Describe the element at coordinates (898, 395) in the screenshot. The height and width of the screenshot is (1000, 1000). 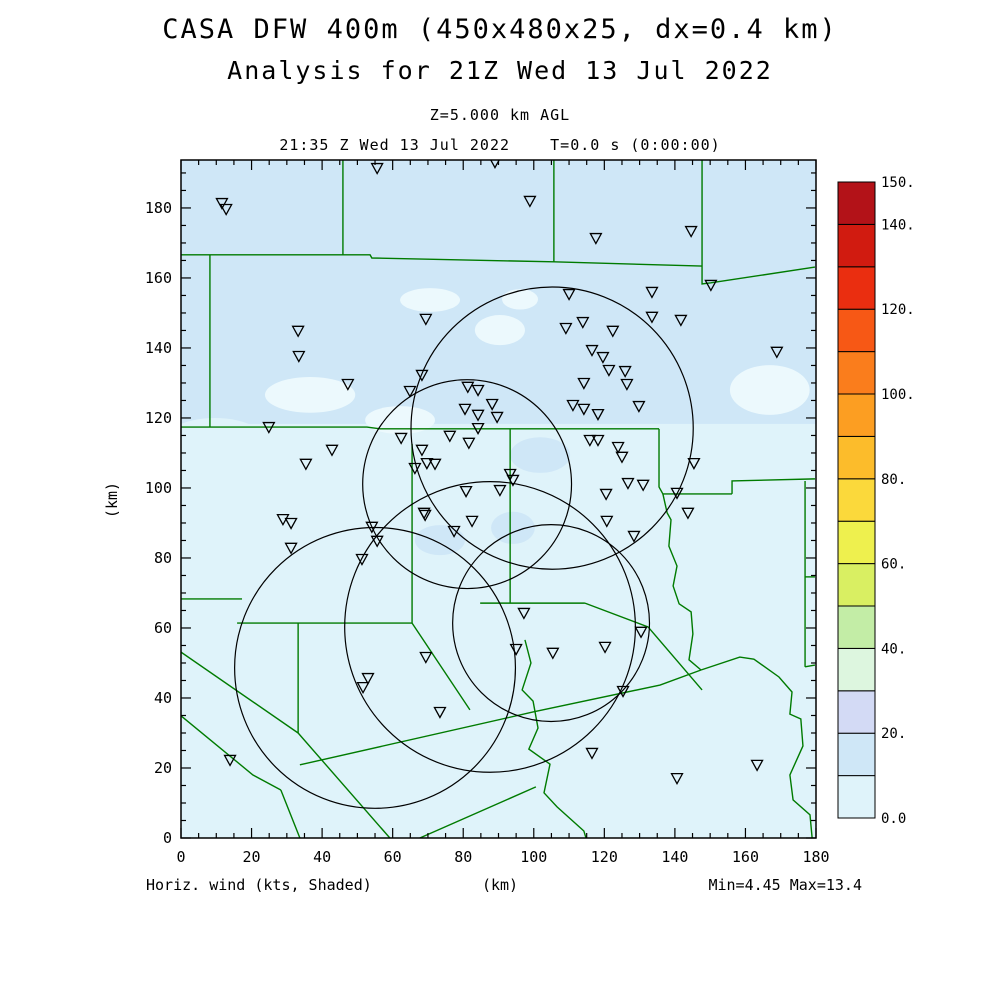
I see `colorbar-label: 100.` at that location.